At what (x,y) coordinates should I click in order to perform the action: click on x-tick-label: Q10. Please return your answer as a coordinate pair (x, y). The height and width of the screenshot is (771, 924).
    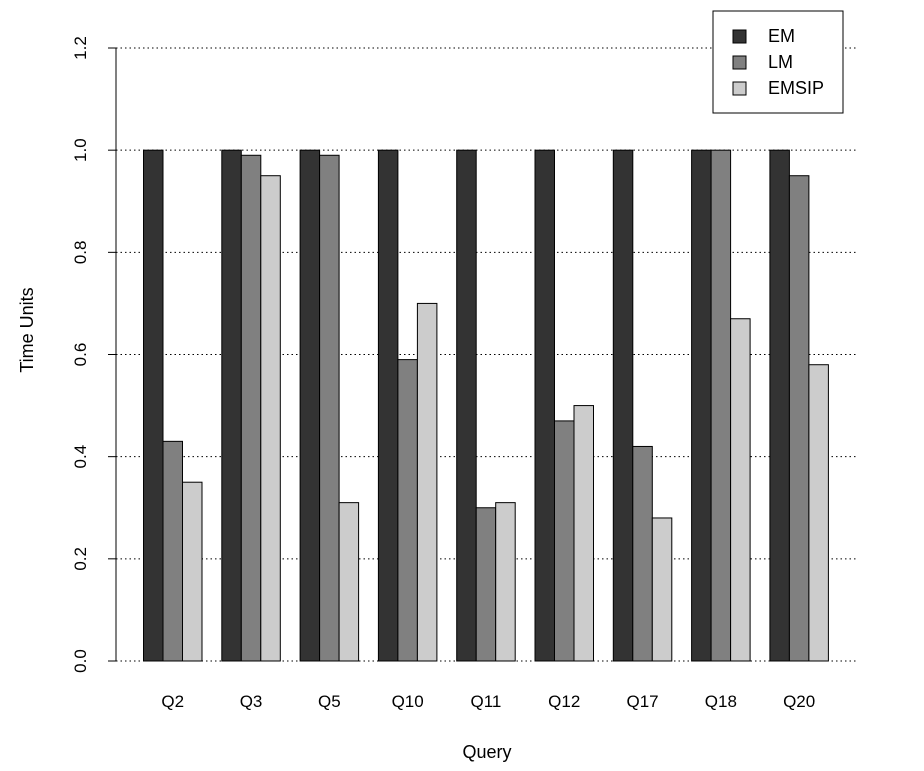
    Looking at the image, I should click on (408, 701).